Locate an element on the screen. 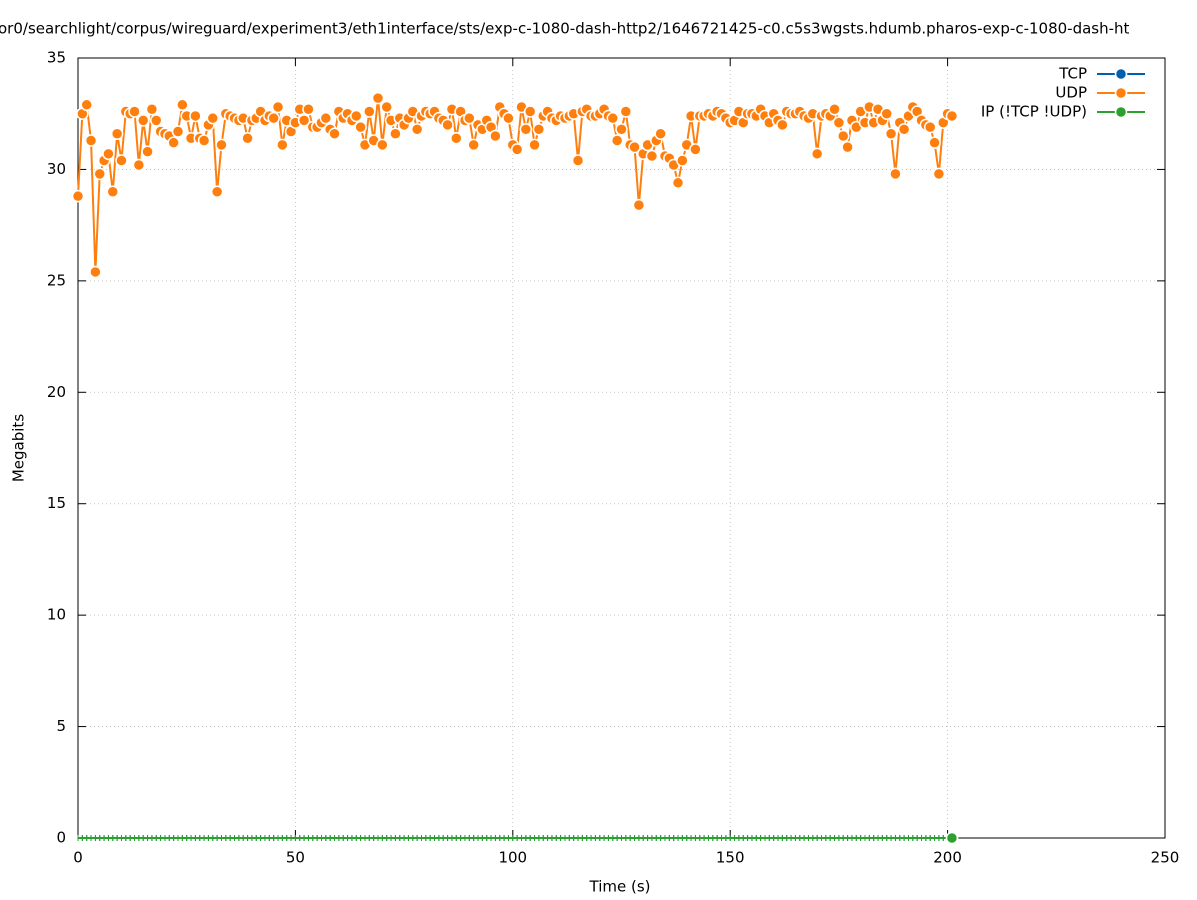 This screenshot has height=900, width=1197. y-axis-label: Megabits is located at coordinates (19, 448).